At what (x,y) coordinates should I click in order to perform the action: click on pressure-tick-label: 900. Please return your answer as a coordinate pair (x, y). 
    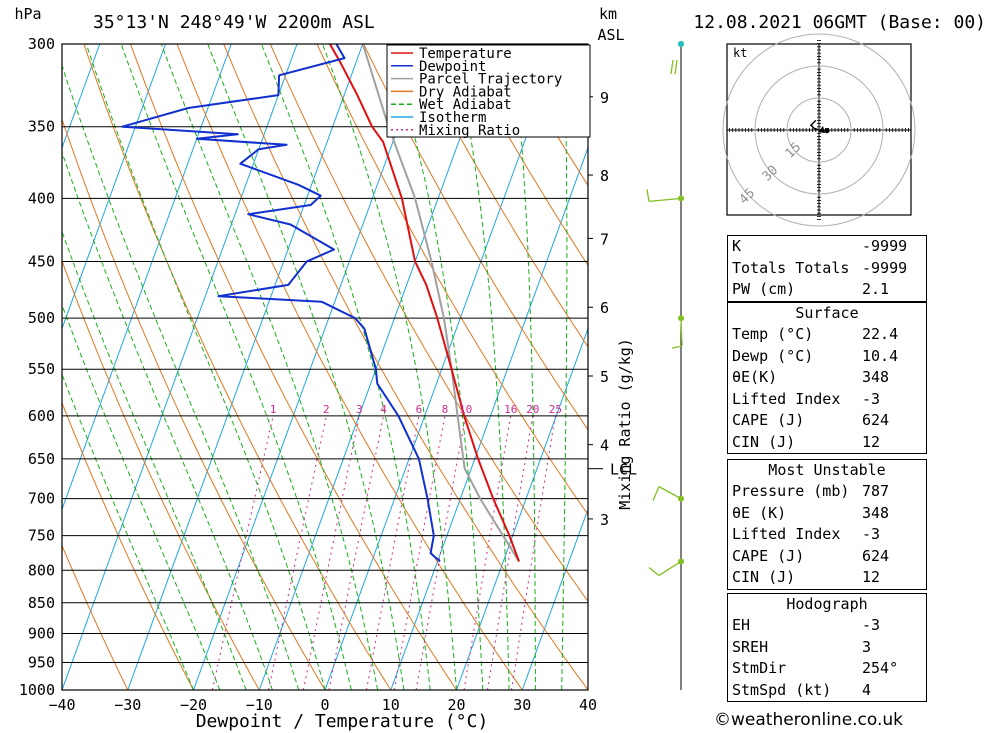
    Looking at the image, I should click on (41, 633).